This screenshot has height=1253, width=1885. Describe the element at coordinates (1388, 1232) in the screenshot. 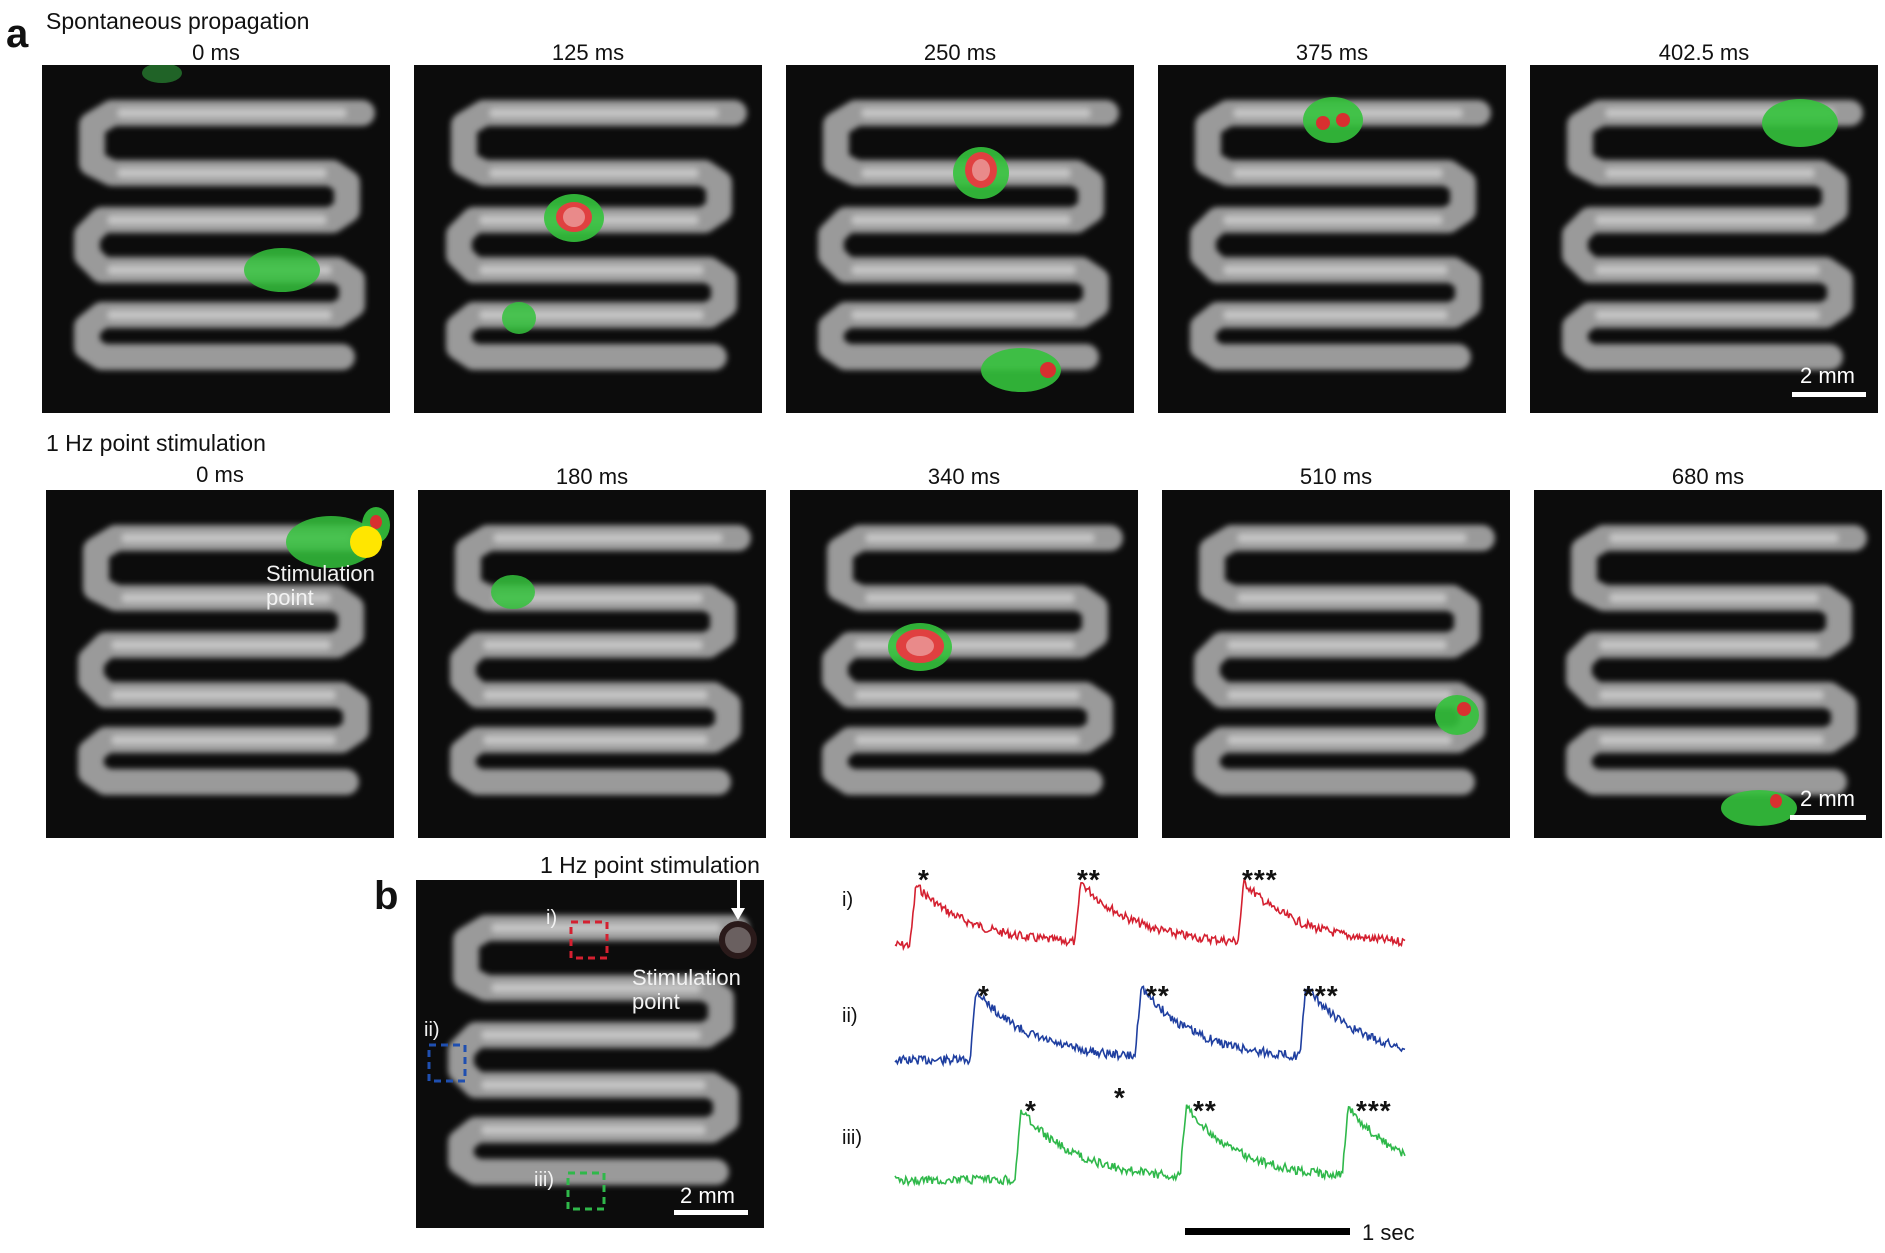

I see `time-scale-label: 1 sec` at that location.